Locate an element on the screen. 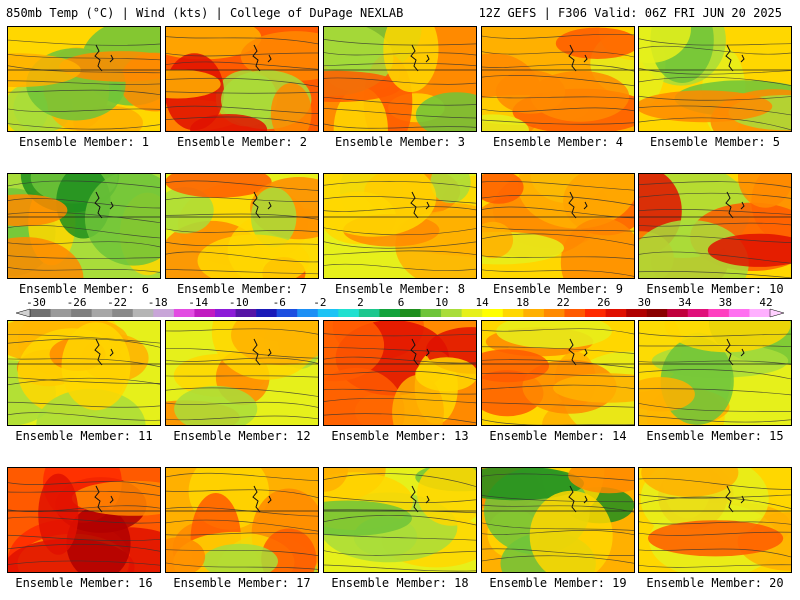 This screenshot has width=800, height=600. colorbar-tick-label: -2 is located at coordinates (319, 302).